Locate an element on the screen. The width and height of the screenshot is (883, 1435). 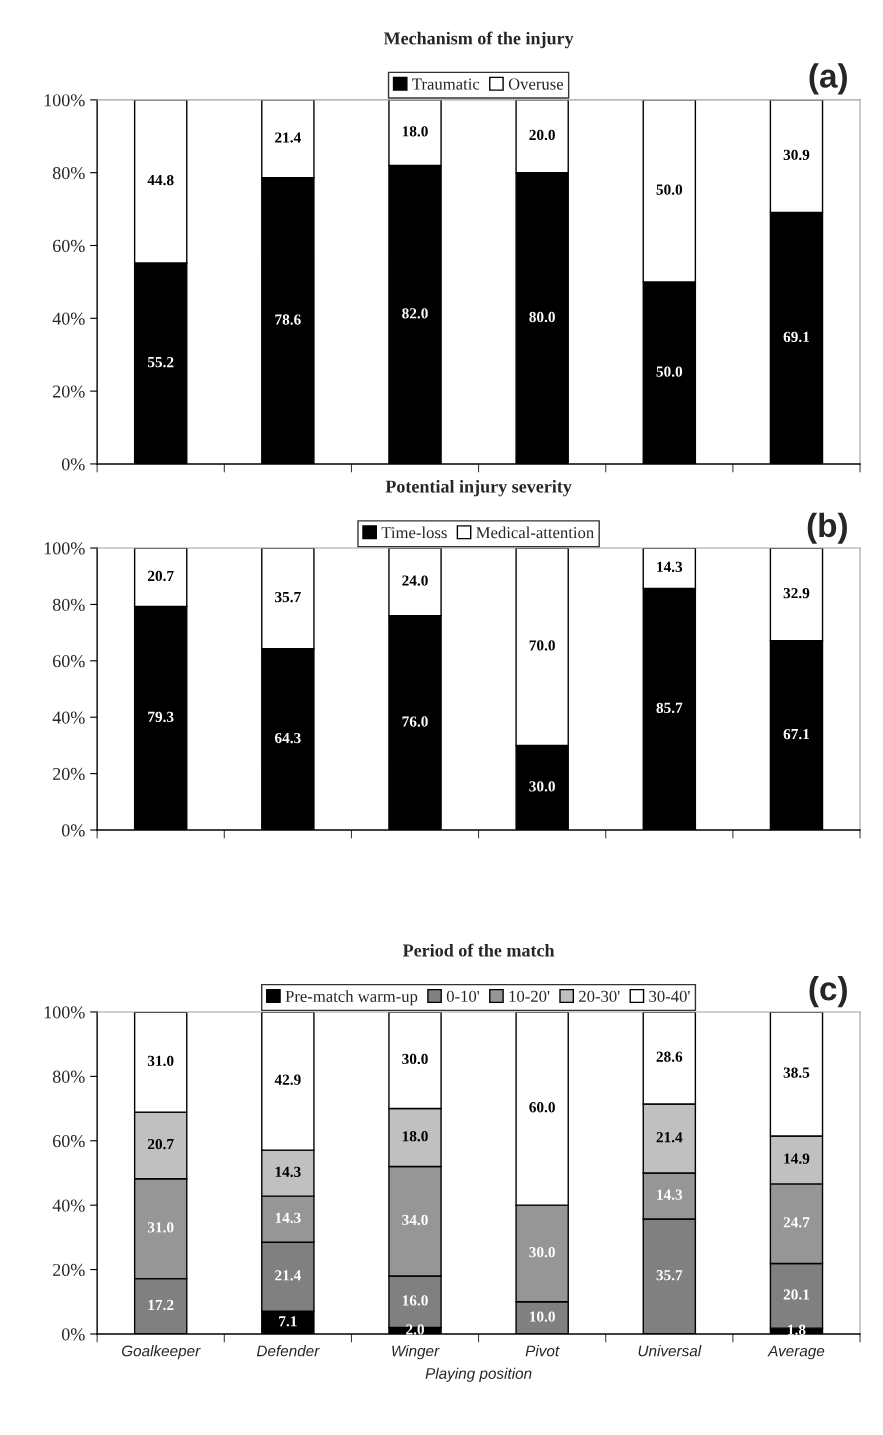
chart-title: Period of the match is located at coordinates (478, 950).